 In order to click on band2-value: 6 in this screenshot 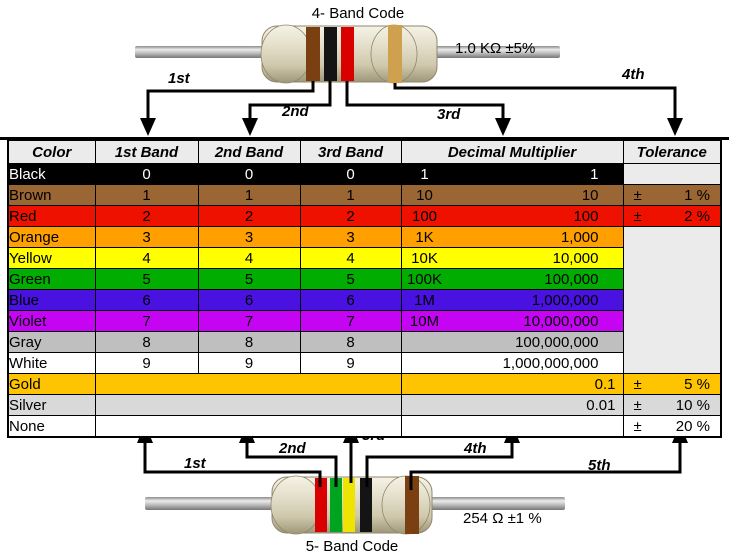, I will do `click(249, 300)`.